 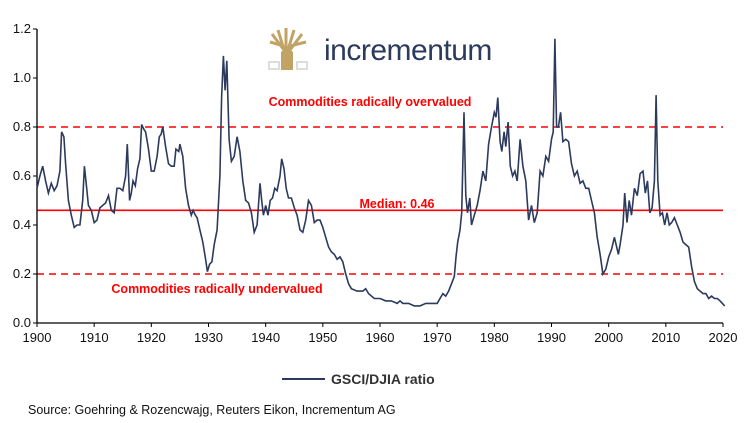 What do you see at coordinates (94, 337) in the screenshot?
I see `x-tick-label: 1910` at bounding box center [94, 337].